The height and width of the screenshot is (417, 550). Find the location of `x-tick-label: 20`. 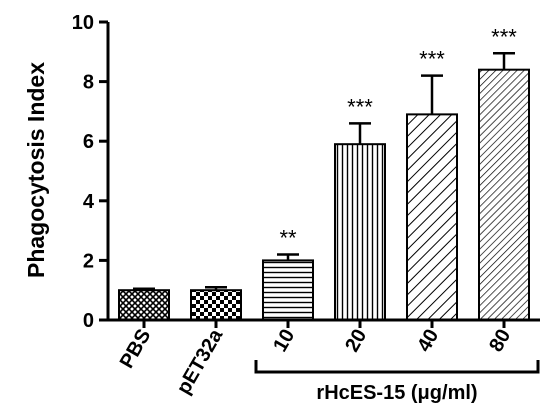

x-tick-label: 20 is located at coordinates (356, 341).